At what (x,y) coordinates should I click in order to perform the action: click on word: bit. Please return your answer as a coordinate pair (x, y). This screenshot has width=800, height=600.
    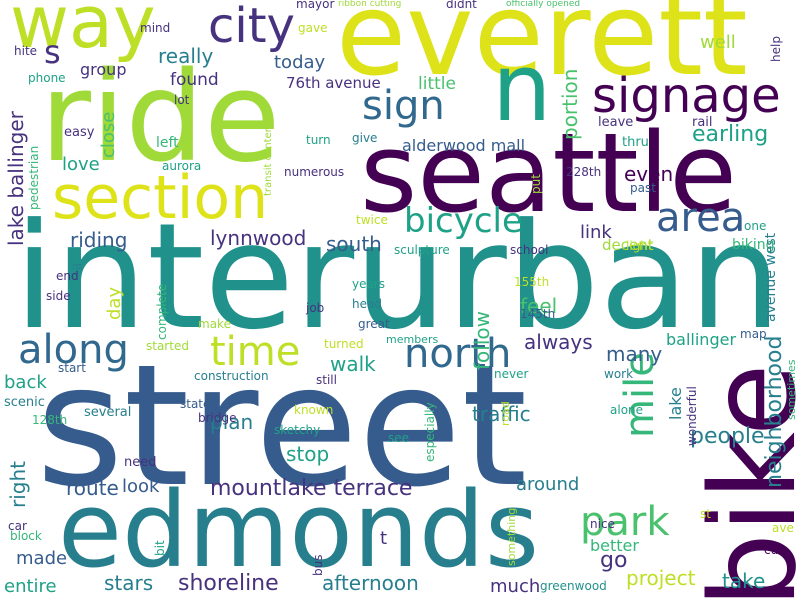
    Looking at the image, I should click on (160, 548).